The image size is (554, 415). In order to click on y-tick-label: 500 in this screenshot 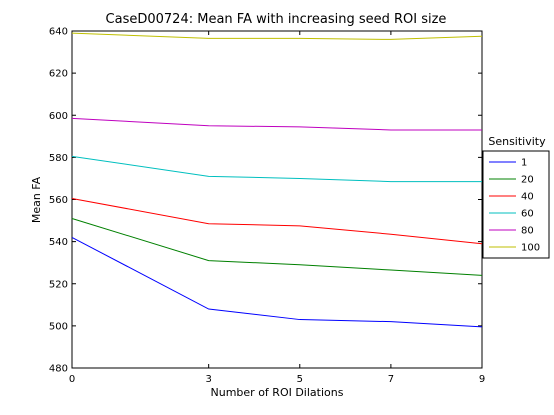, I will do `click(58, 326)`.